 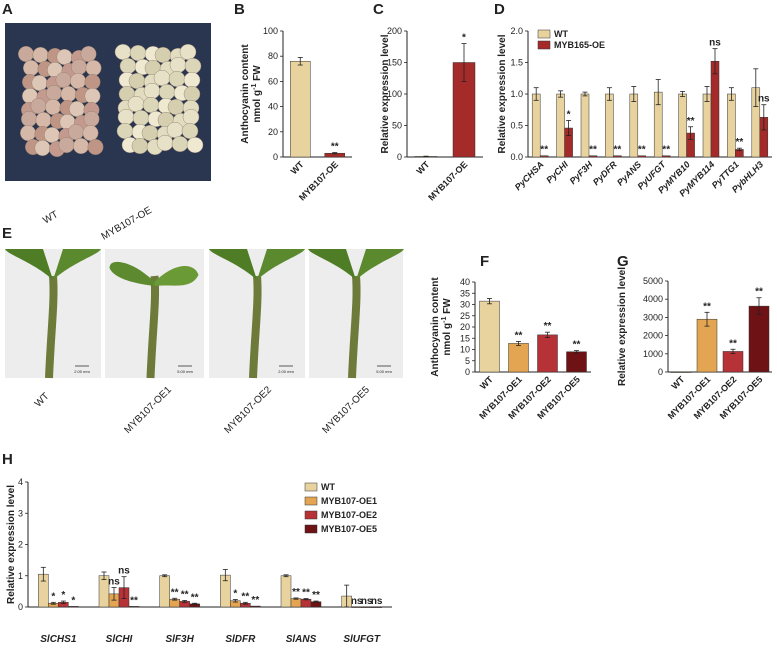 What do you see at coordinates (394, 63) in the screenshot?
I see `y-tick-label: 150` at bounding box center [394, 63].